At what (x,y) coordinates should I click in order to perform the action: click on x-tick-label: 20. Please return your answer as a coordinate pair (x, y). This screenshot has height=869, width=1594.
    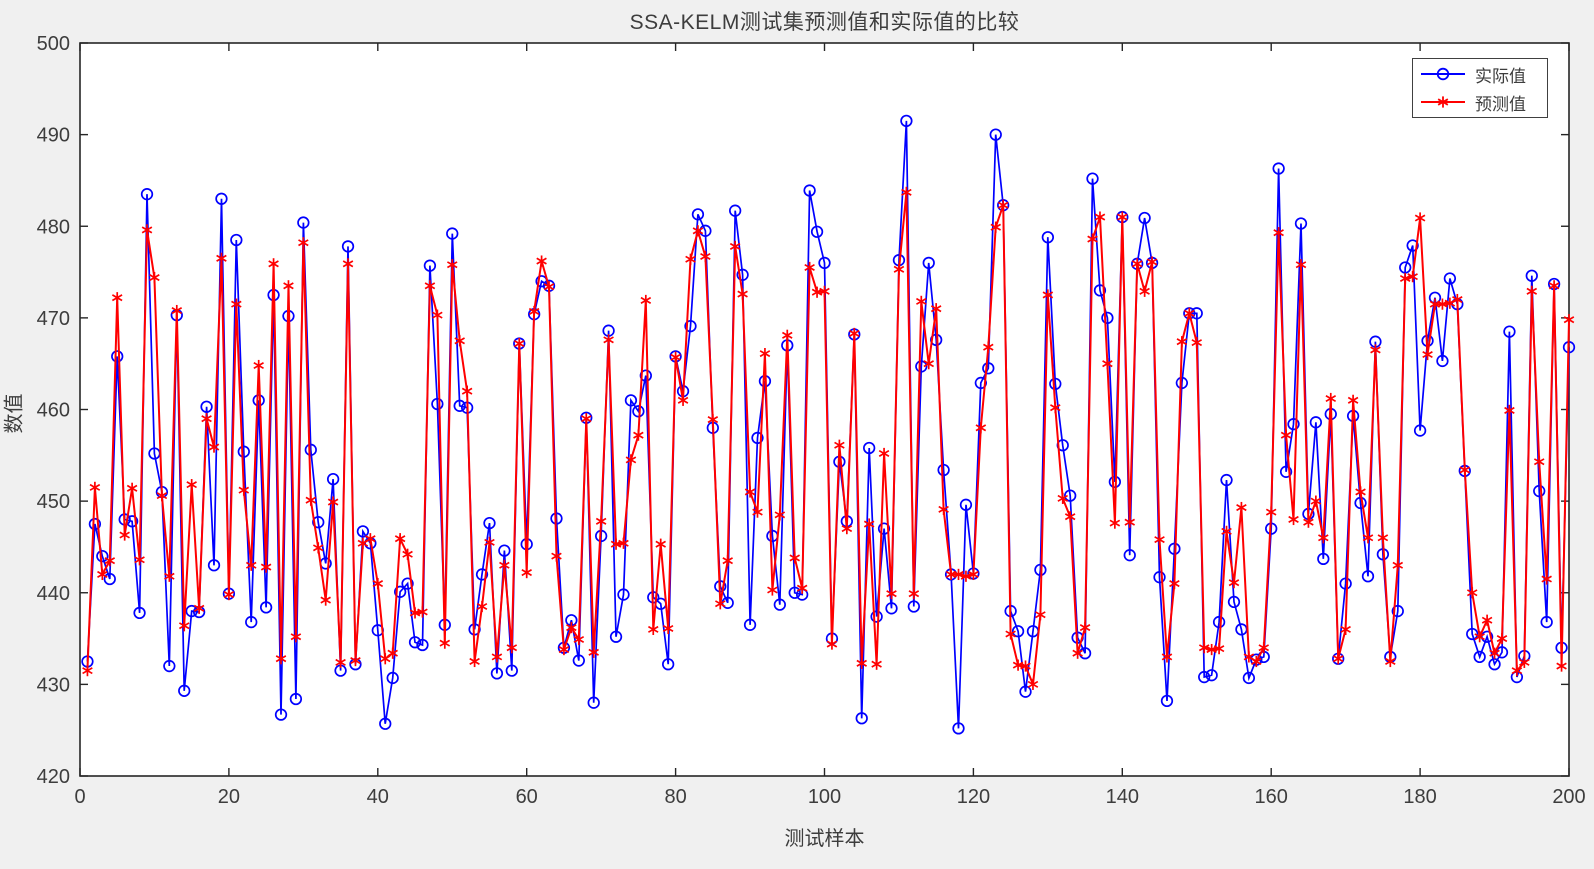
    Looking at the image, I should click on (229, 797).